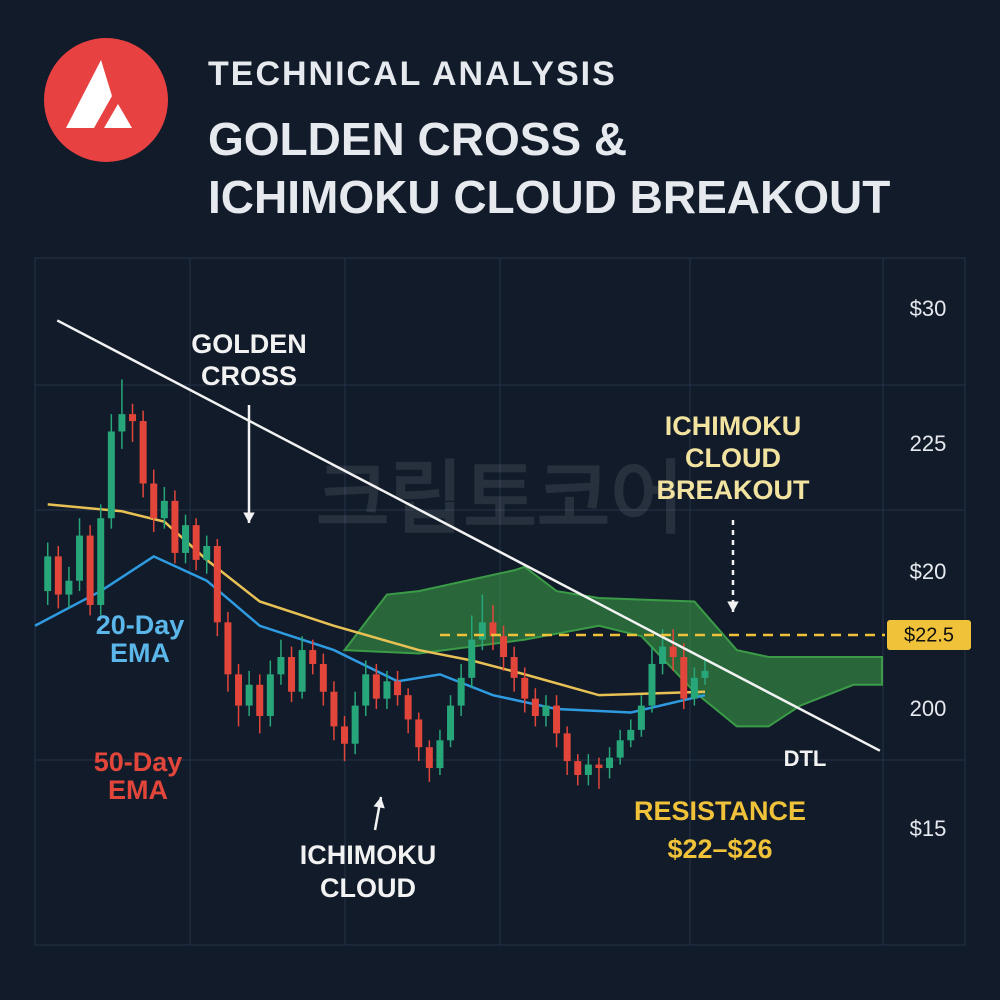 The width and height of the screenshot is (1000, 1000). What do you see at coordinates (719, 849) in the screenshot?
I see `annotation: $22–$26` at bounding box center [719, 849].